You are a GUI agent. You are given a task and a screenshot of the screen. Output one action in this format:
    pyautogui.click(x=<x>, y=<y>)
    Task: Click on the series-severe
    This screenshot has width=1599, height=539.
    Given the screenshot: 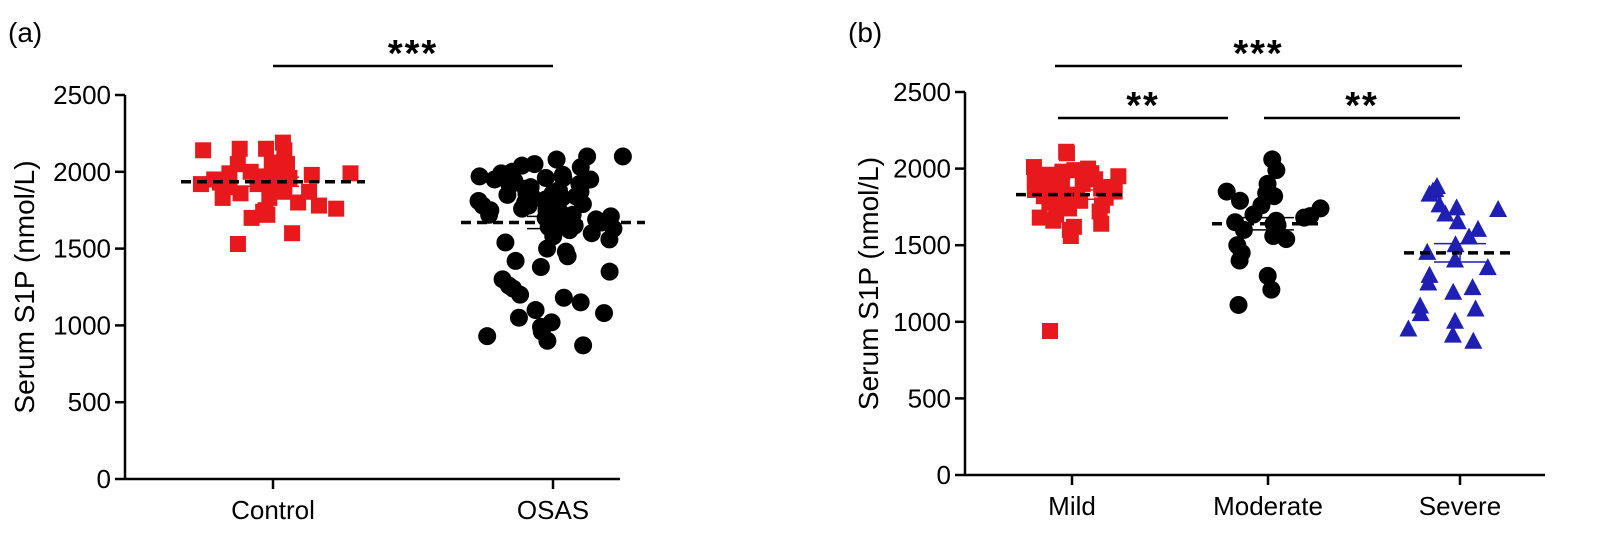 What is the action you would take?
    pyautogui.click(x=1457, y=262)
    